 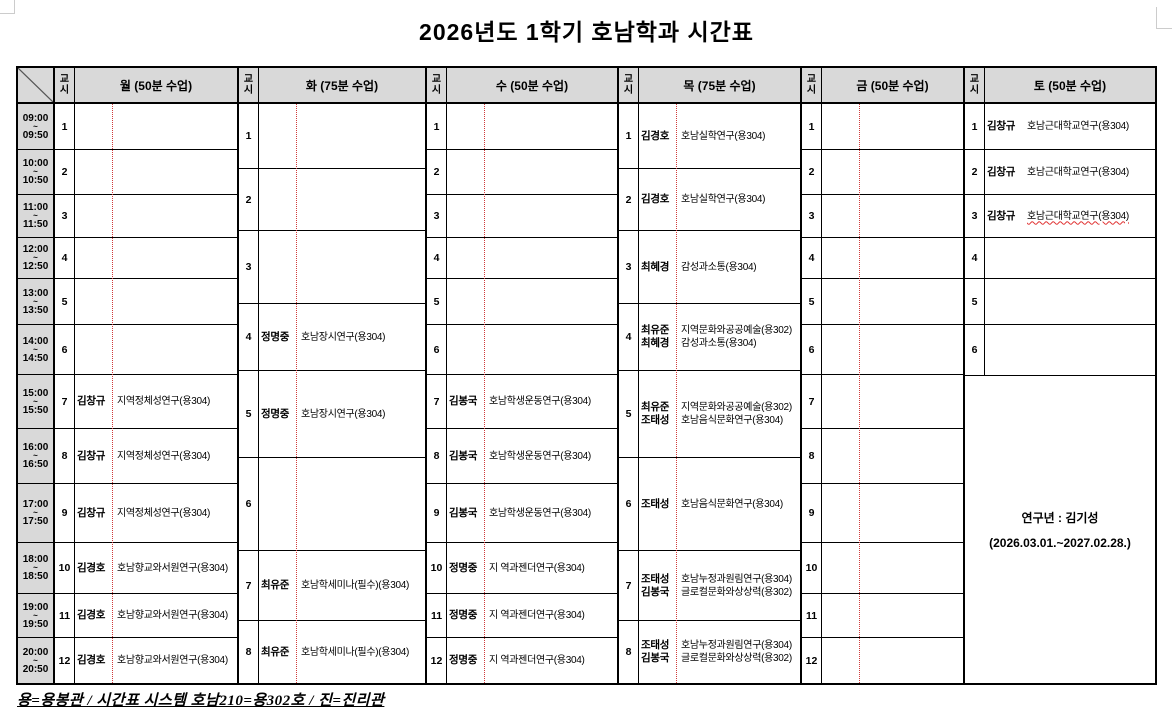 What do you see at coordinates (655, 266) in the screenshot?
I see `instructor-name: 최혜경` at bounding box center [655, 266].